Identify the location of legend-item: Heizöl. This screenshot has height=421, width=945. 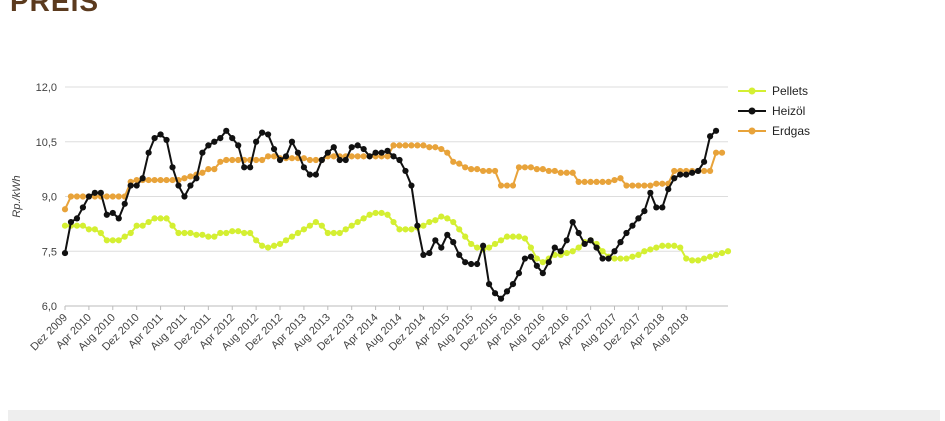
(771, 111).